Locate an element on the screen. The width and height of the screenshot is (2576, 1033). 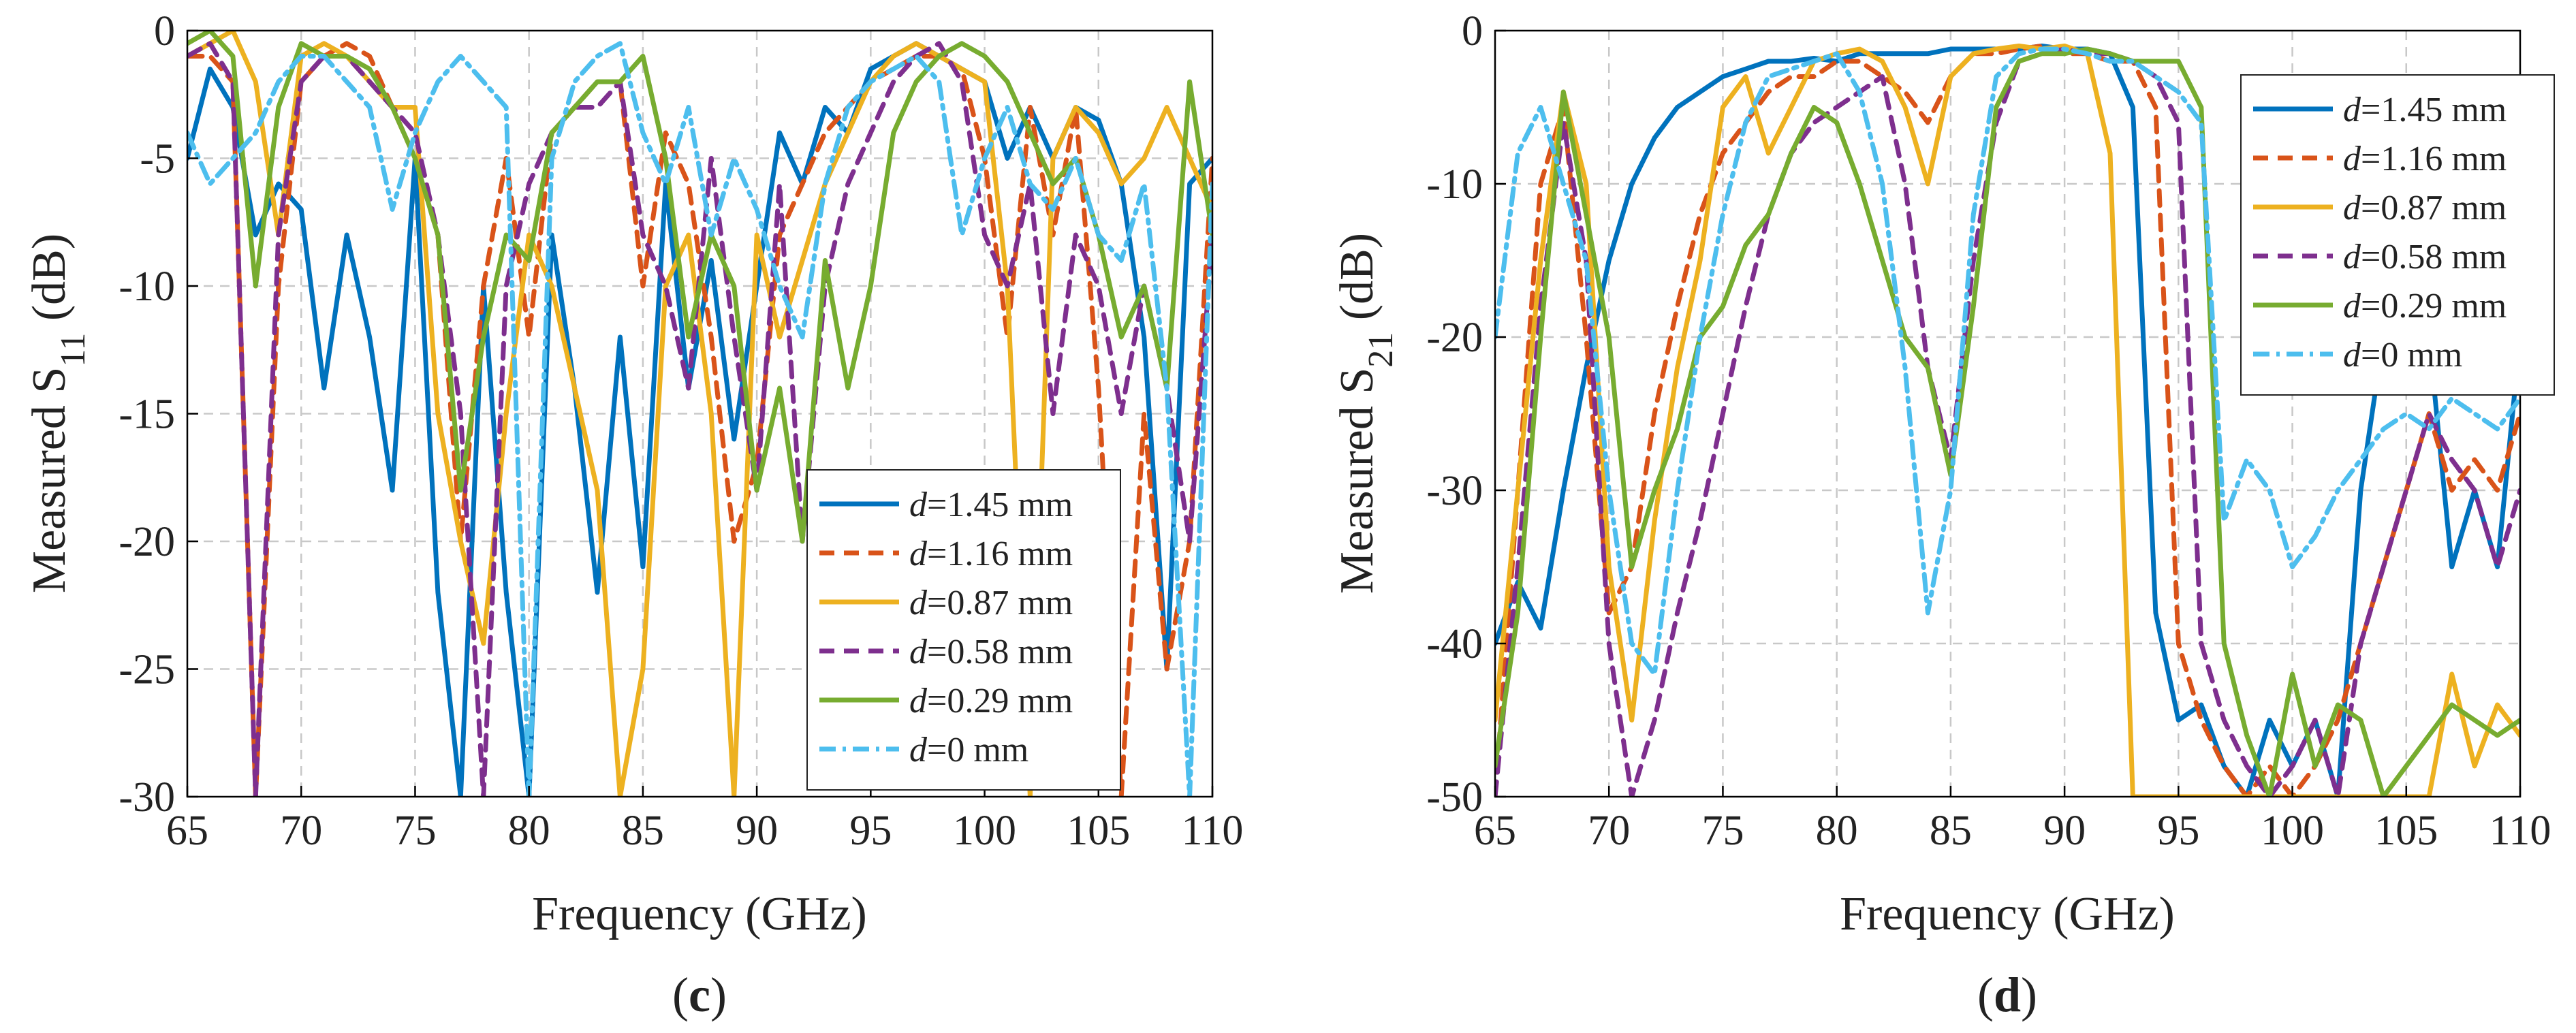
x-axis-label-d: Frequency (GHz) is located at coordinates (2007, 914).